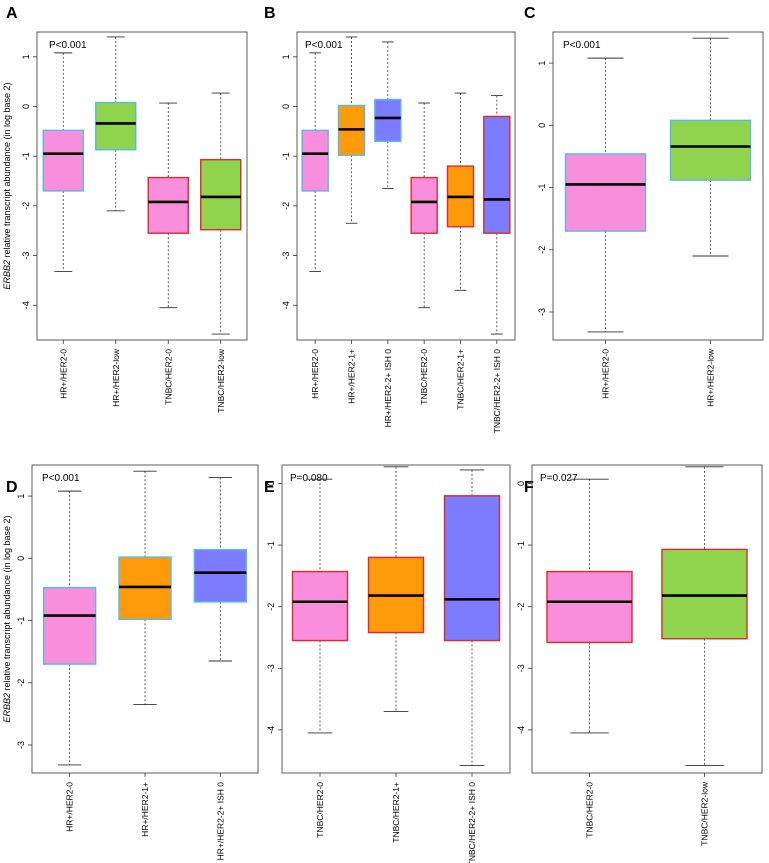 The image size is (769, 863). Describe the element at coordinates (12, 13) in the screenshot. I see `panel-a-letter: A` at that location.